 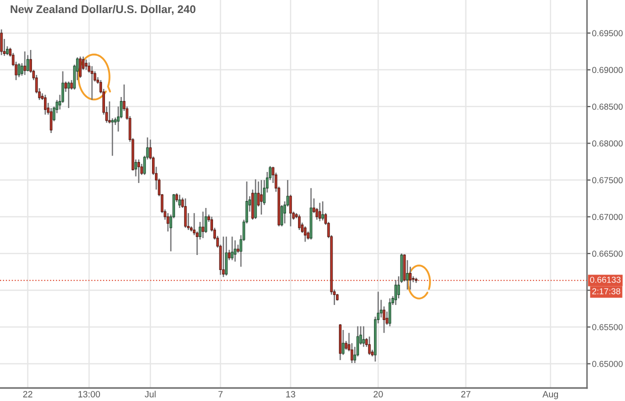 I want to click on x-tick-label: 13:00, so click(x=89, y=394).